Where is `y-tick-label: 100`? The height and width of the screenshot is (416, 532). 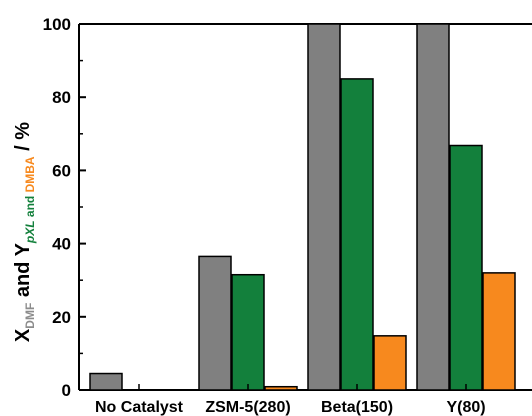 y-tick-label: 100 is located at coordinates (57, 24).